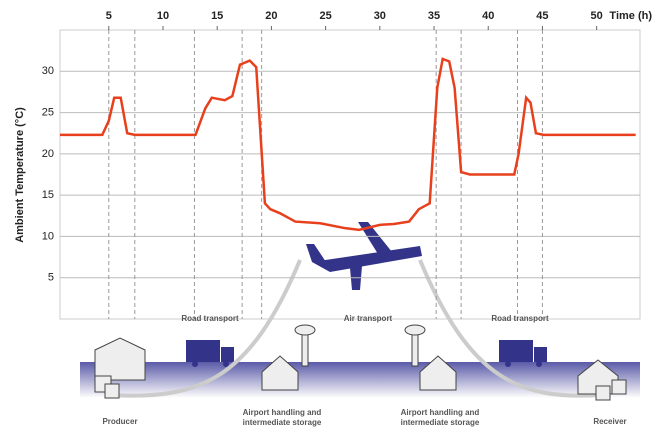 The width and height of the screenshot is (667, 427). What do you see at coordinates (120, 368) in the screenshot?
I see `producer-building` at bounding box center [120, 368].